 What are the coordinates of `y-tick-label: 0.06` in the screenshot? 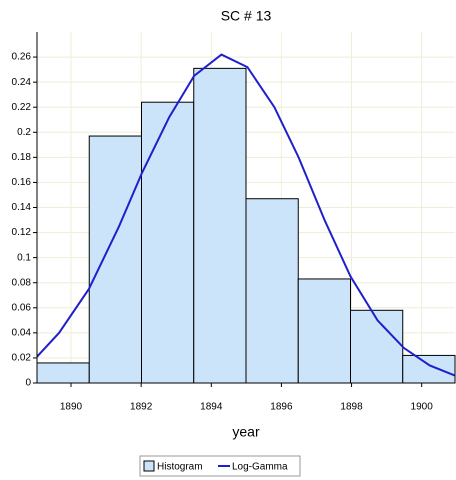 It's located at (22, 307).